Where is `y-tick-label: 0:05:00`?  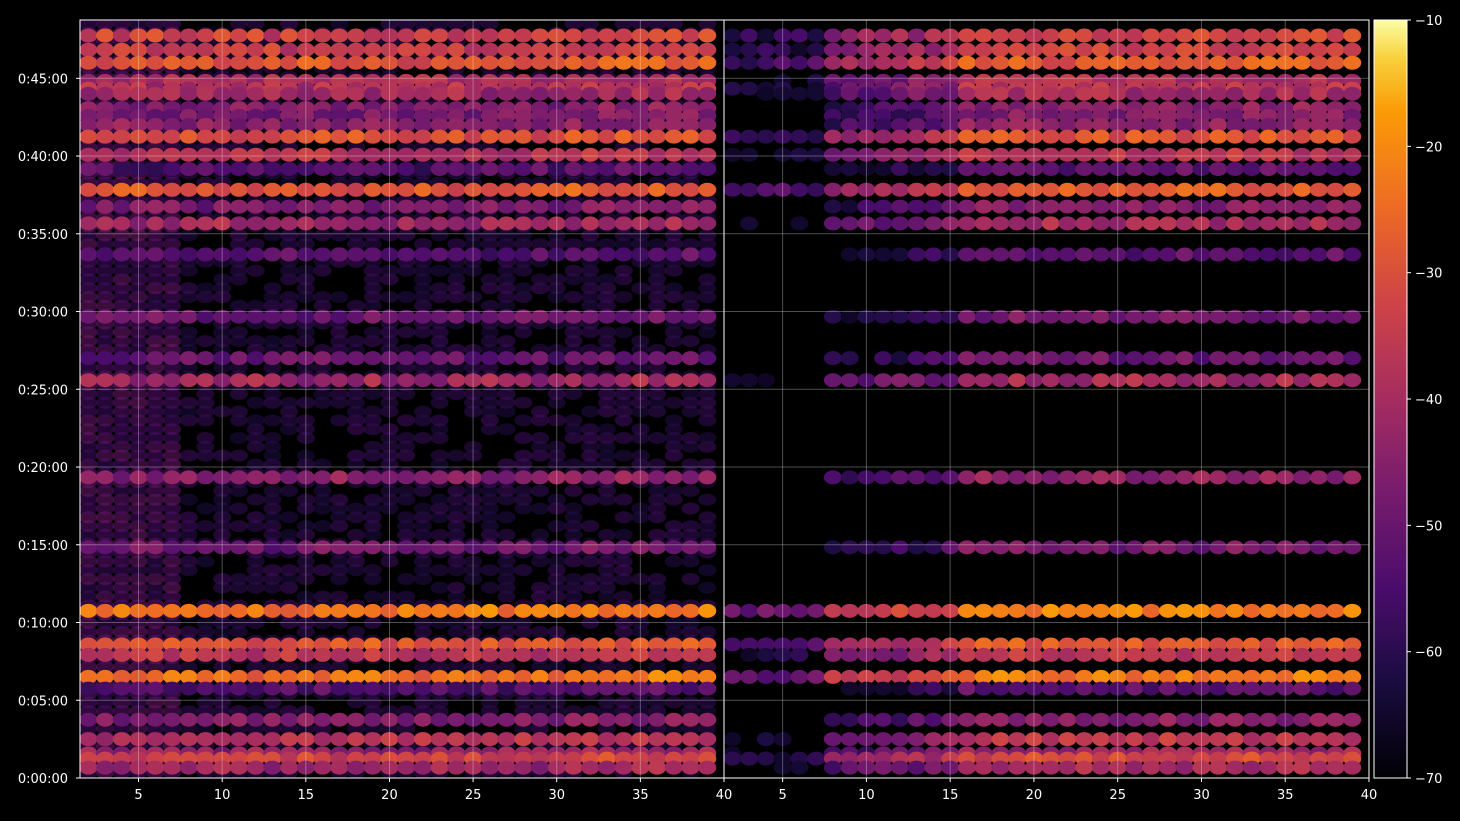
y-tick-label: 0:05:00 is located at coordinates (43, 701).